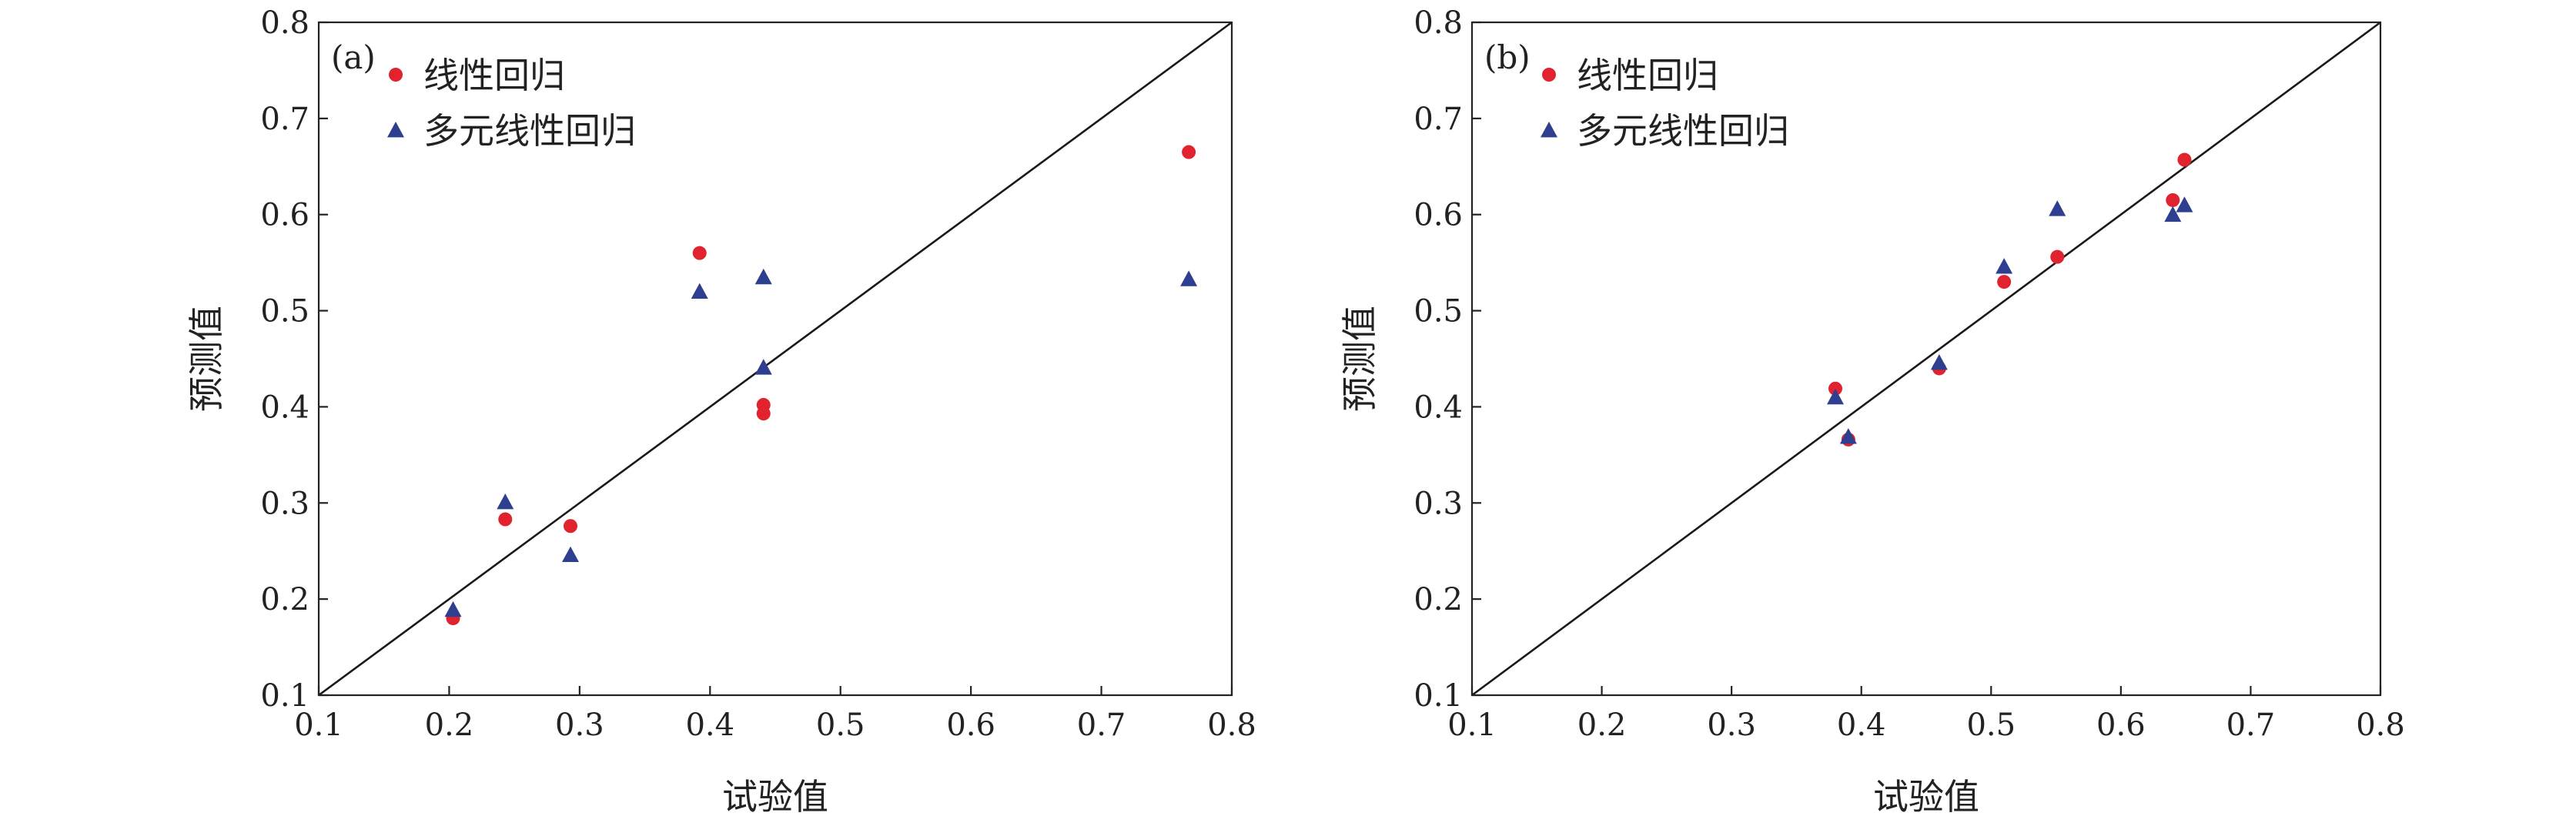 The image size is (2576, 823). Describe the element at coordinates (1508, 57) in the screenshot. I see `panel-label: (b)` at that location.